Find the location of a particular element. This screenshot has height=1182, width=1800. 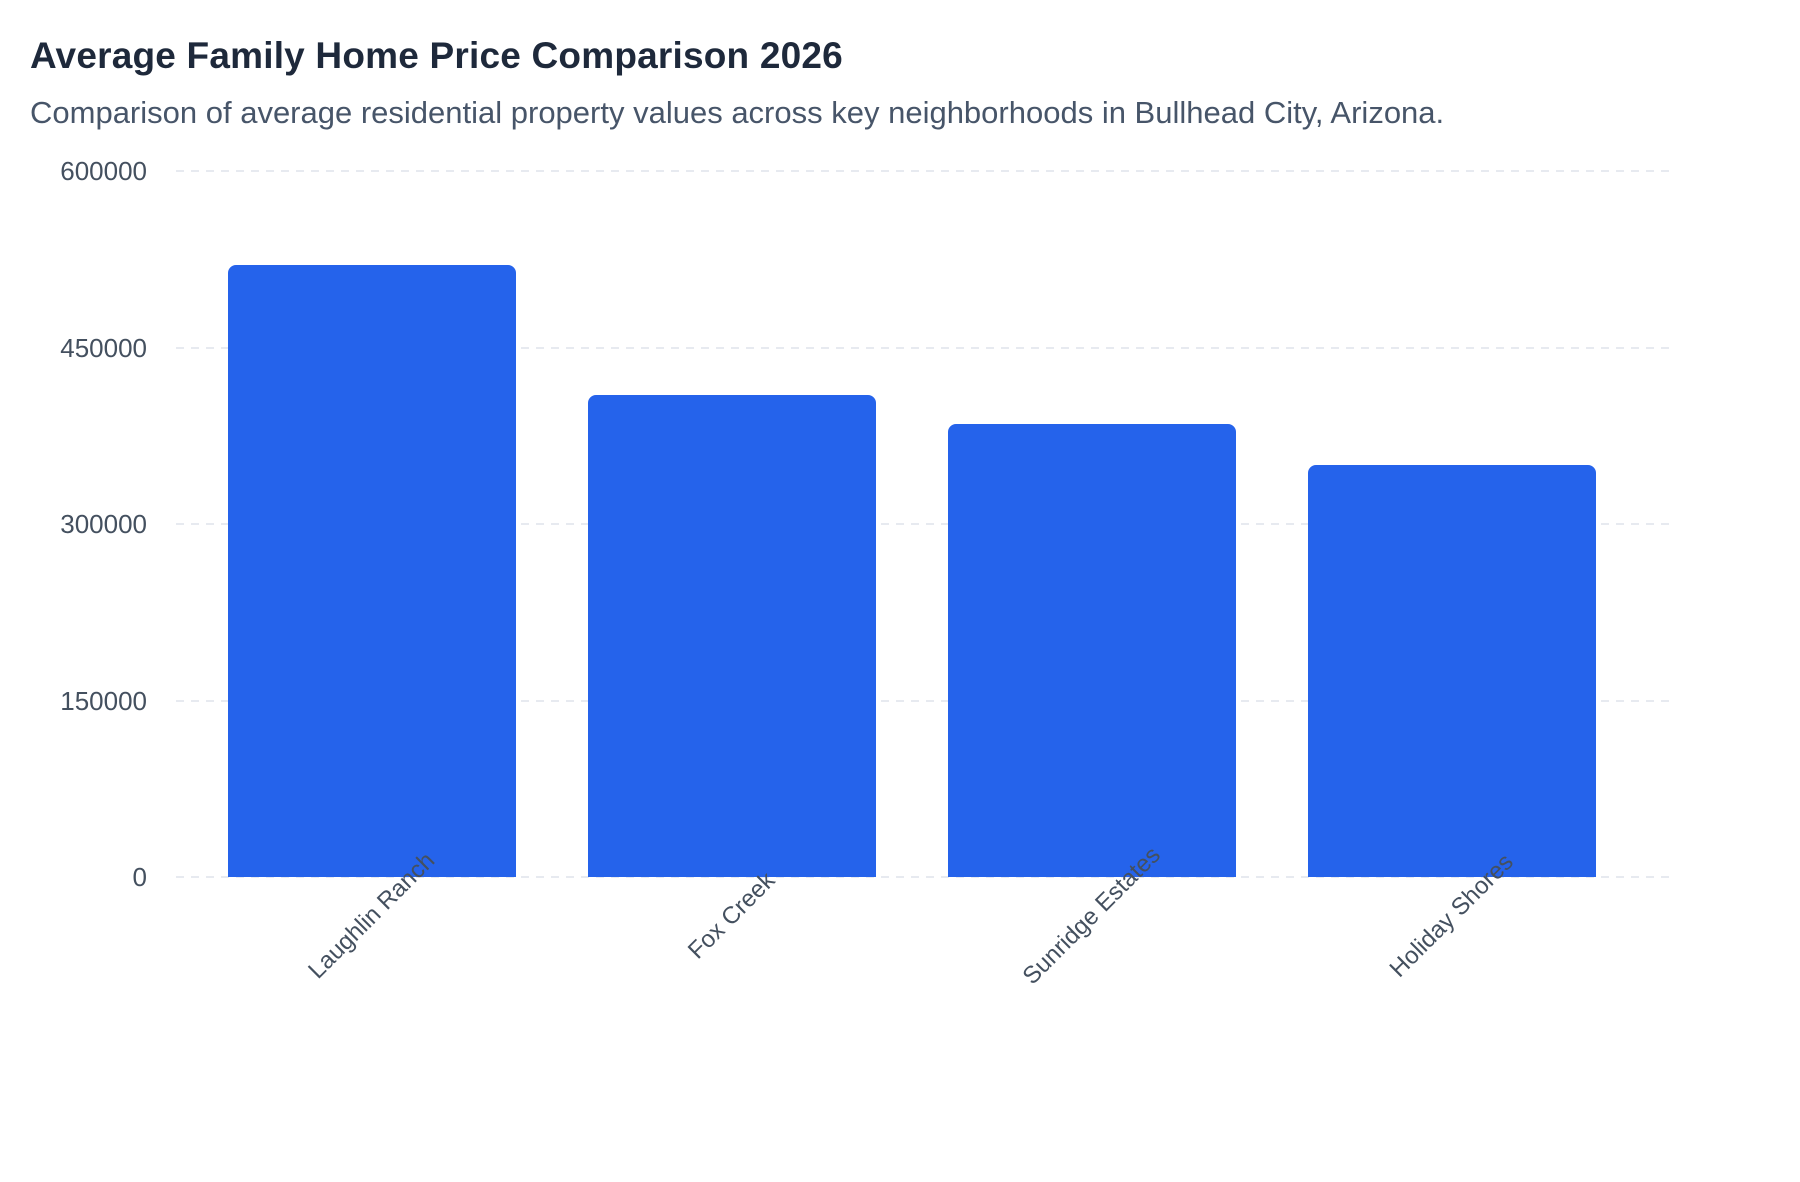

x-axis-tick-label: Fox Creek is located at coordinates (731, 915).